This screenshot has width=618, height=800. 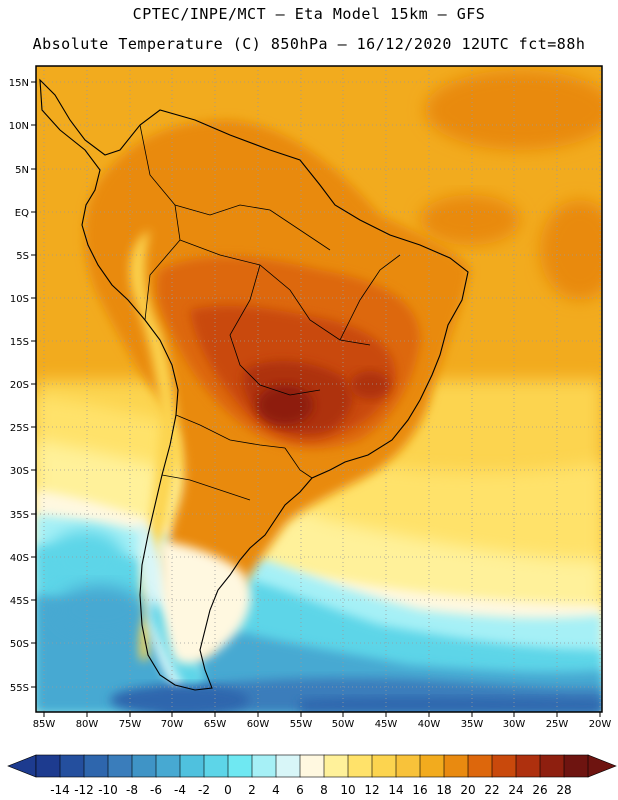 I want to click on lat-label: 15N, so click(x=19, y=83).